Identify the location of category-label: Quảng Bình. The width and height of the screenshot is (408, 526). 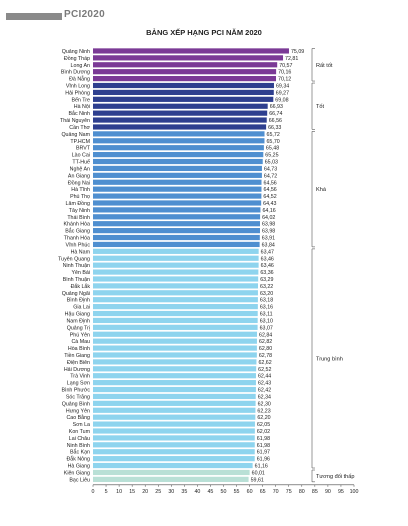
(76, 404).